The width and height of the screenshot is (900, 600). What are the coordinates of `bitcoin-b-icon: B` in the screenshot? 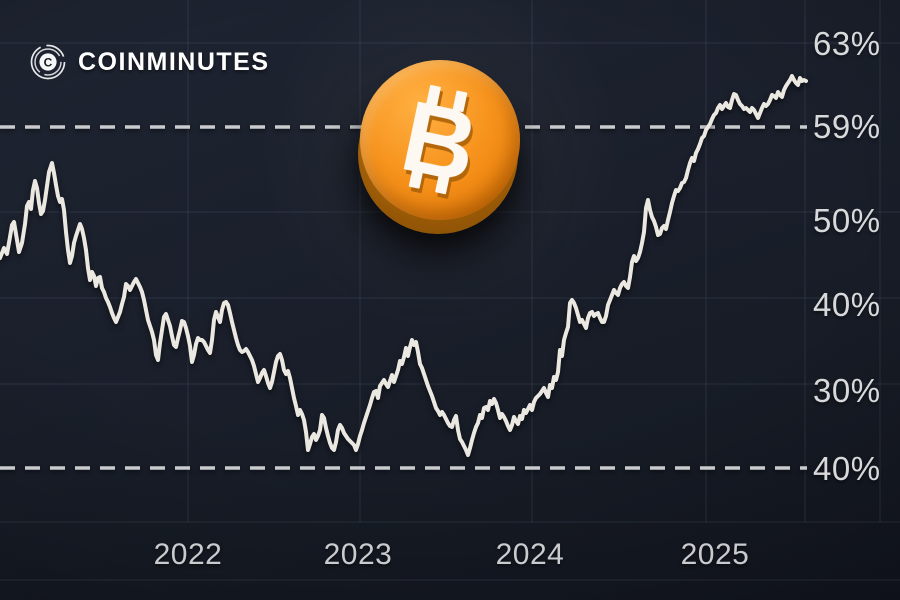 It's located at (440, 142).